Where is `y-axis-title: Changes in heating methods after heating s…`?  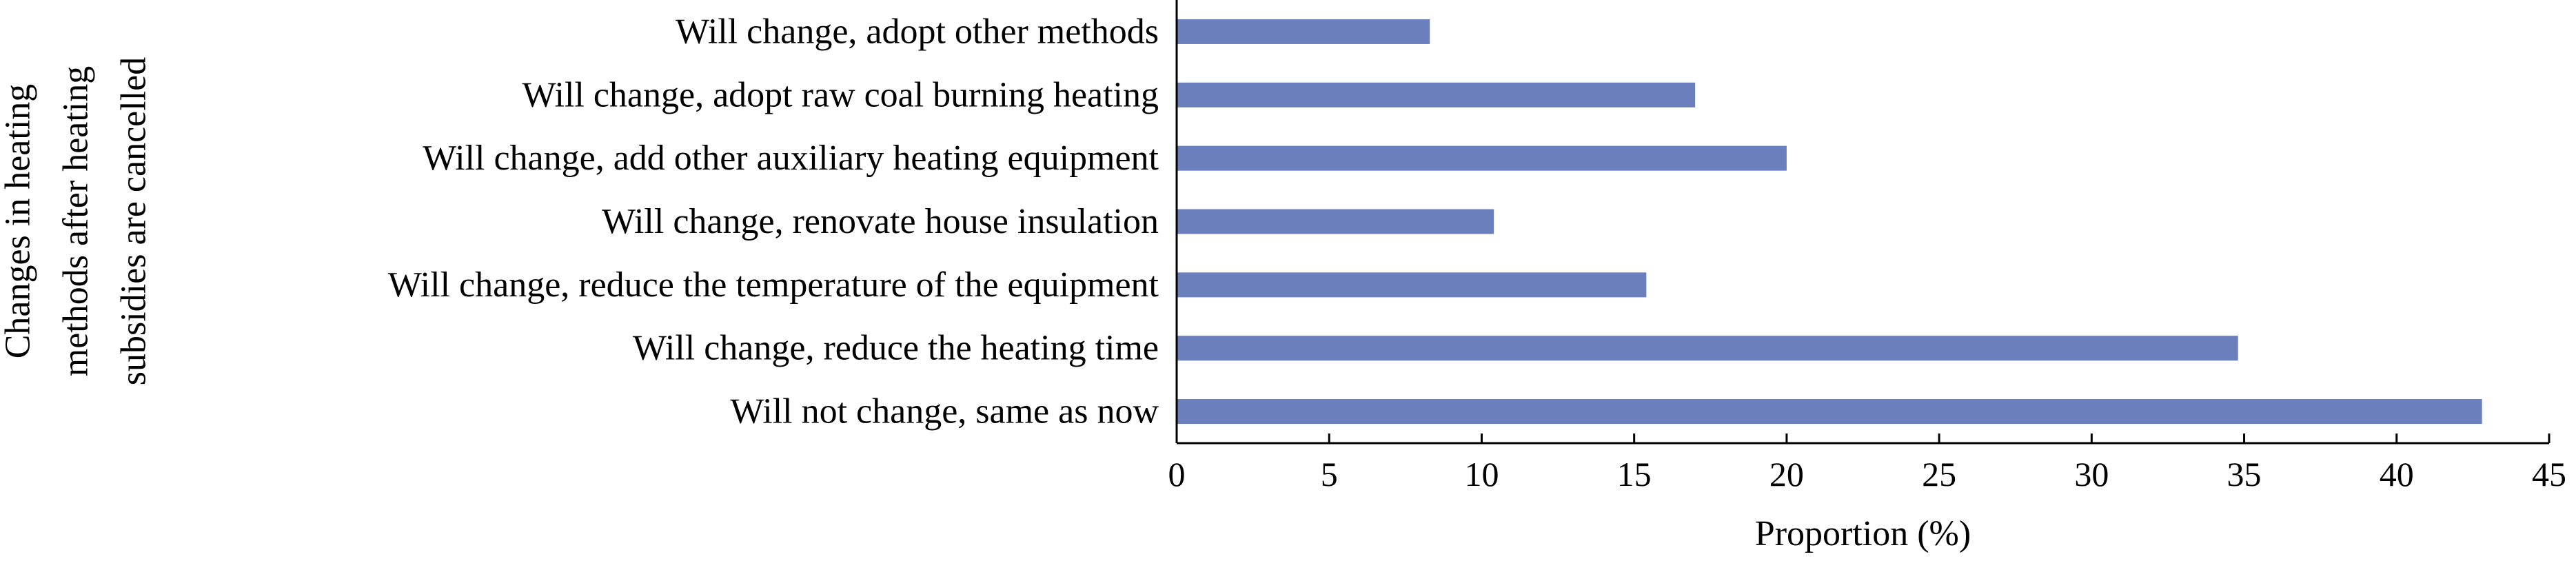 y-axis-title: Changes in heating methods after heating s… is located at coordinates (77, 221).